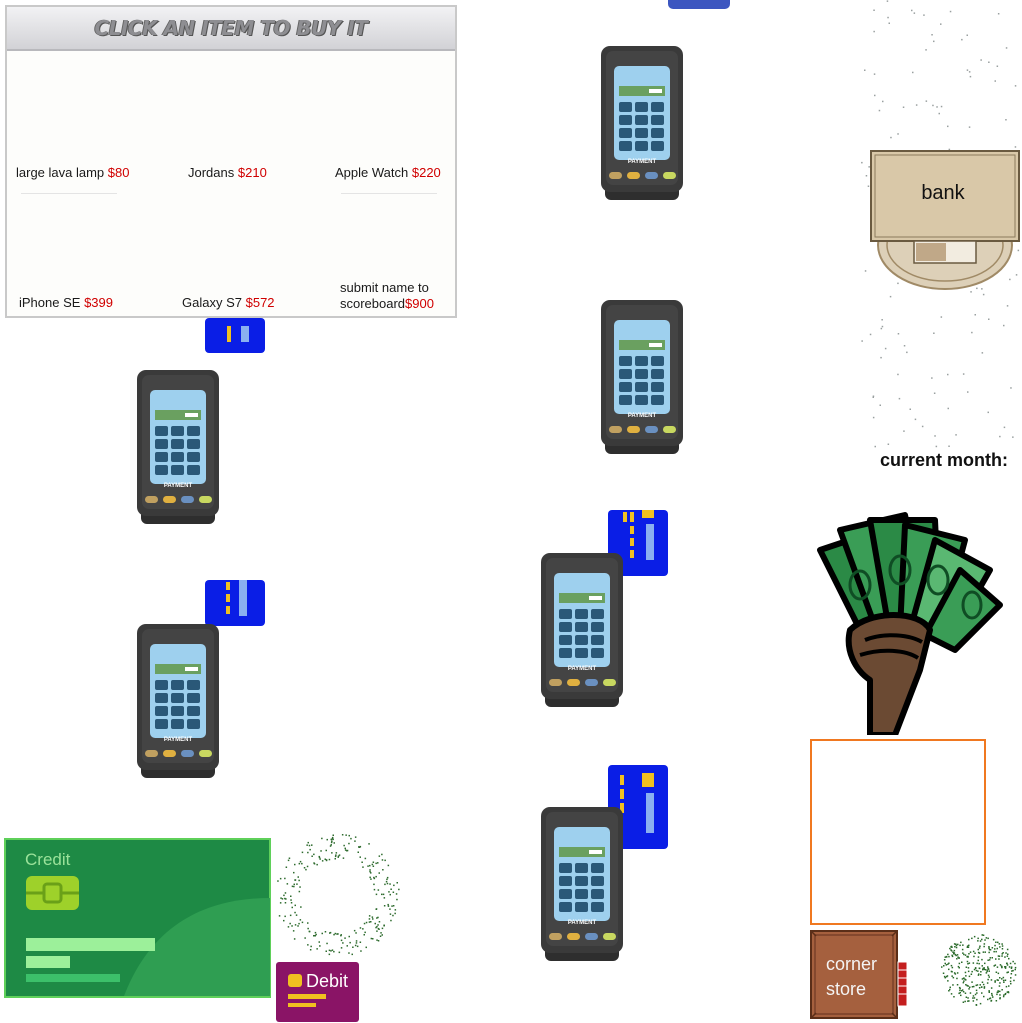 The width and height of the screenshot is (1022, 1023). I want to click on shop-item-scoreboard: submit name to scoreboard$900, so click(387, 296).